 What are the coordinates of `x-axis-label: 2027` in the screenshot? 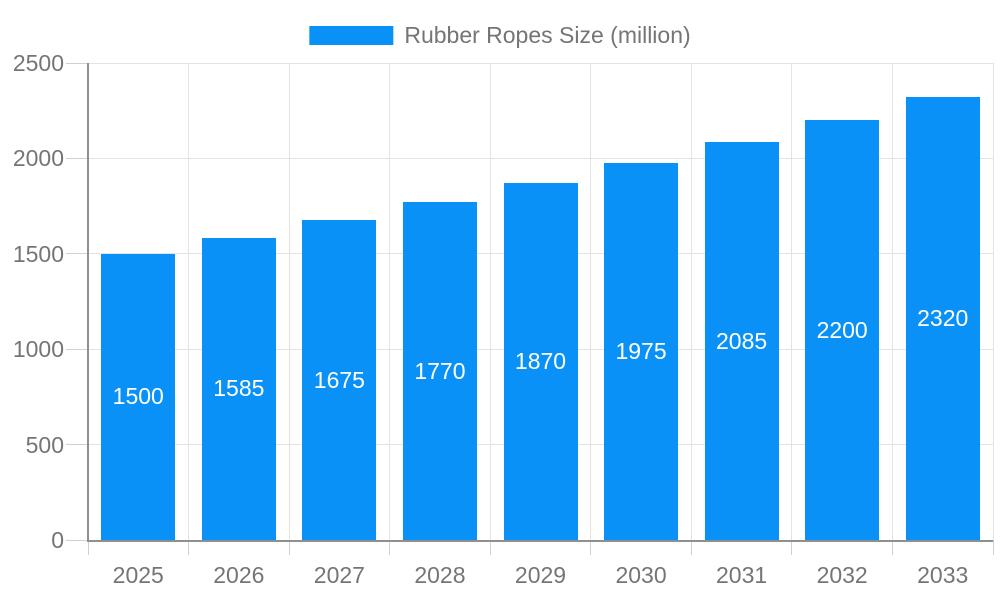 It's located at (339, 575).